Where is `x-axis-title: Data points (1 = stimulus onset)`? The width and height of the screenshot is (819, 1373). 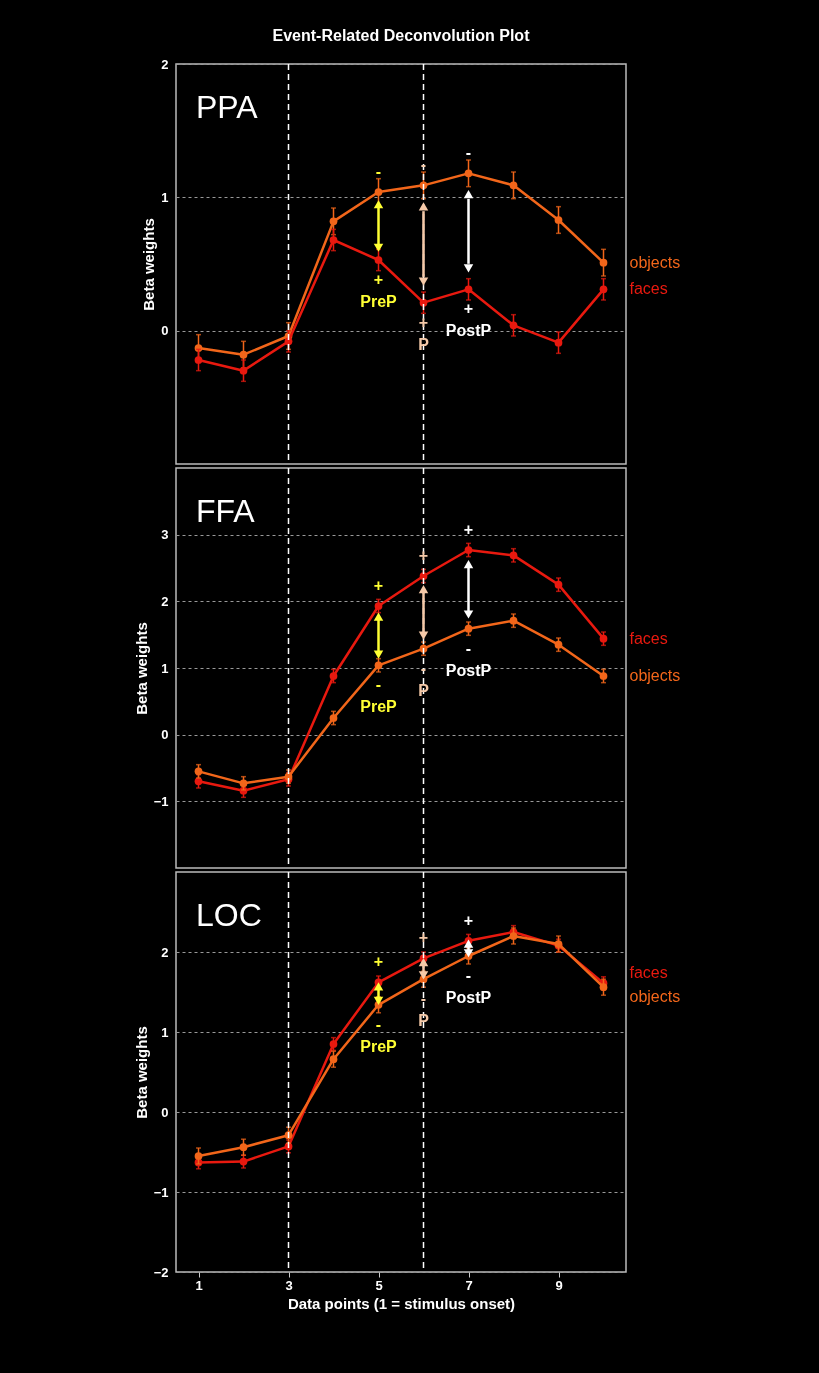 x-axis-title: Data points (1 = stimulus onset) is located at coordinates (401, 1303).